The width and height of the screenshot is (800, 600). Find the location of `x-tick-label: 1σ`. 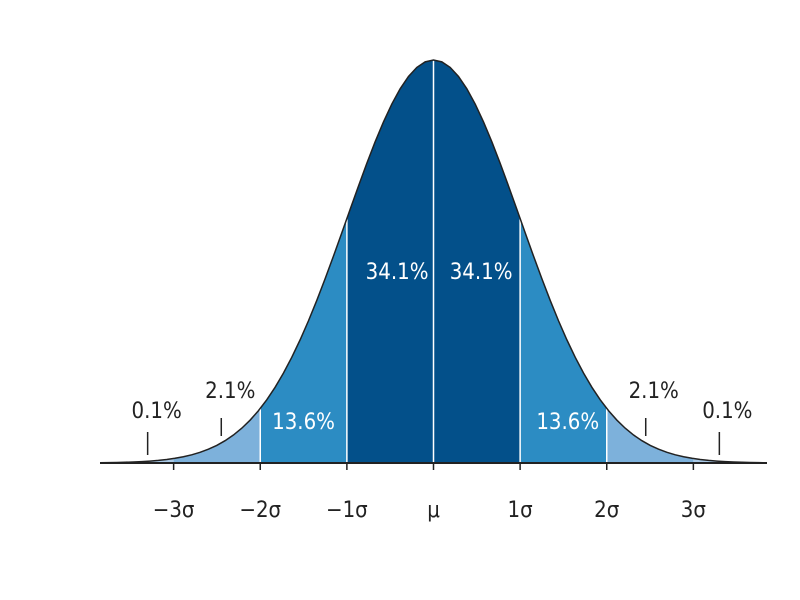

x-tick-label: 1σ is located at coordinates (520, 510).